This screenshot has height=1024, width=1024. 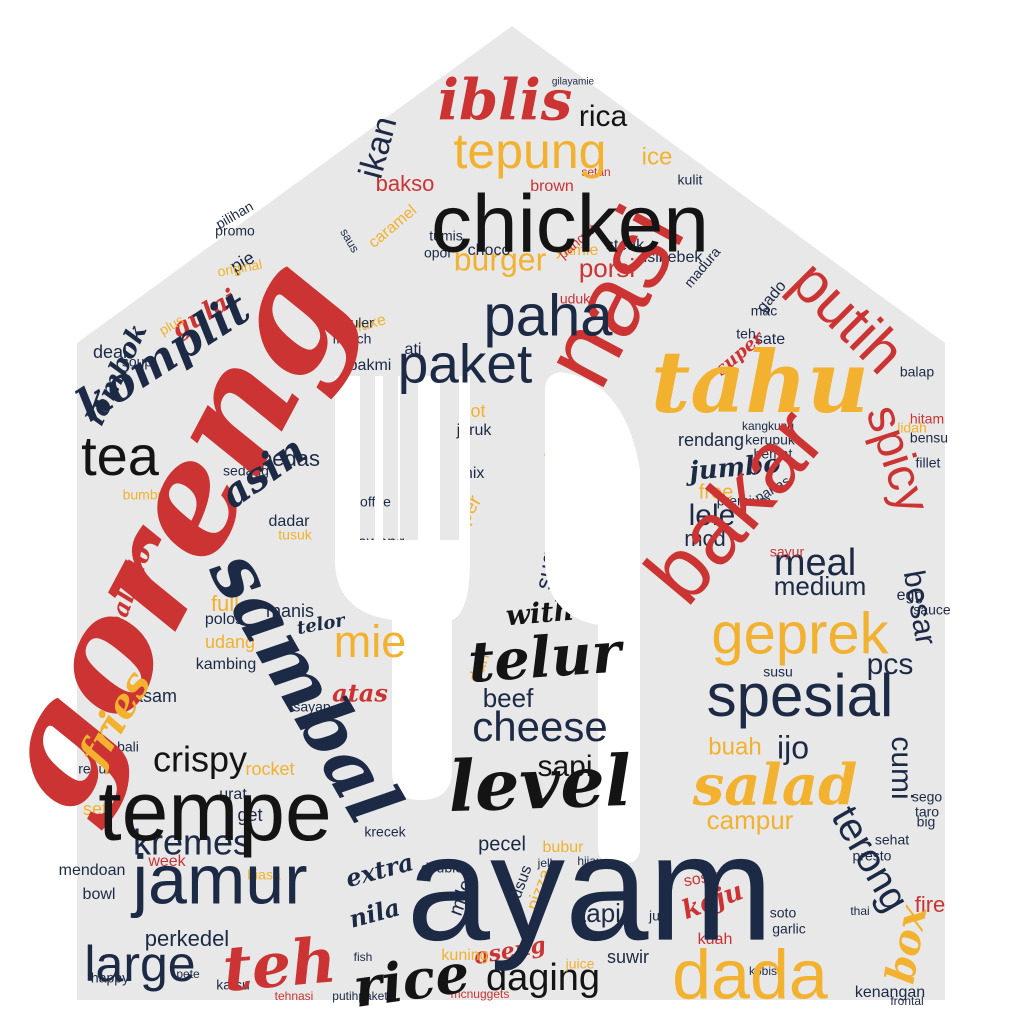 What do you see at coordinates (773, 454) in the screenshot?
I see `word-hemat: hemat` at bounding box center [773, 454].